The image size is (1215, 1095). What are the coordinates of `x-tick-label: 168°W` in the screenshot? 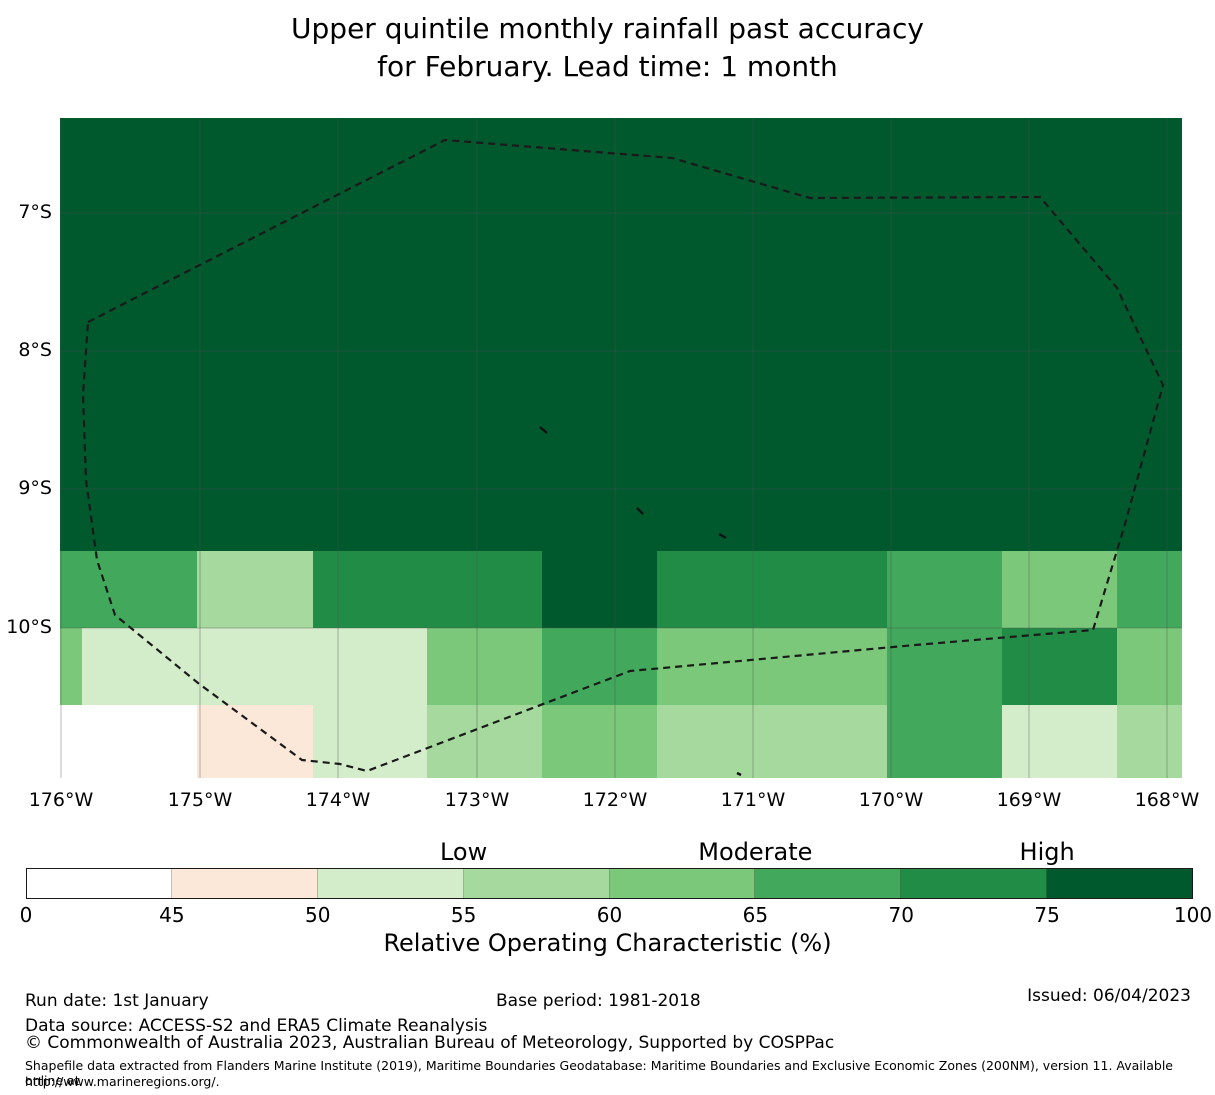 It's located at (1167, 800).